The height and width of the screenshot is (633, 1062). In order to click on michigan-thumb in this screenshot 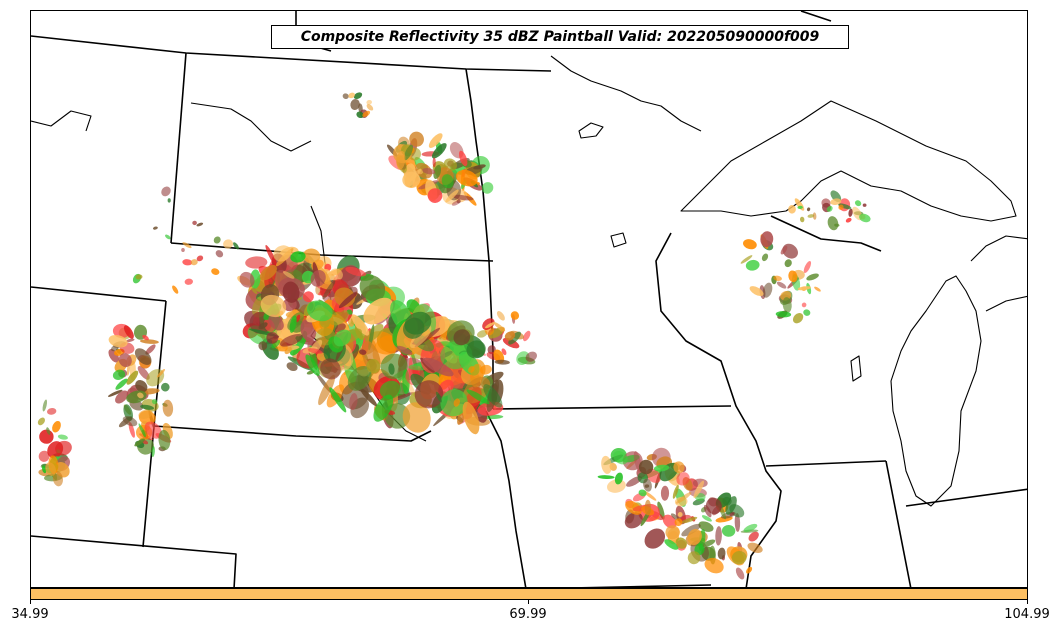, I will do `click(998, 248)`.